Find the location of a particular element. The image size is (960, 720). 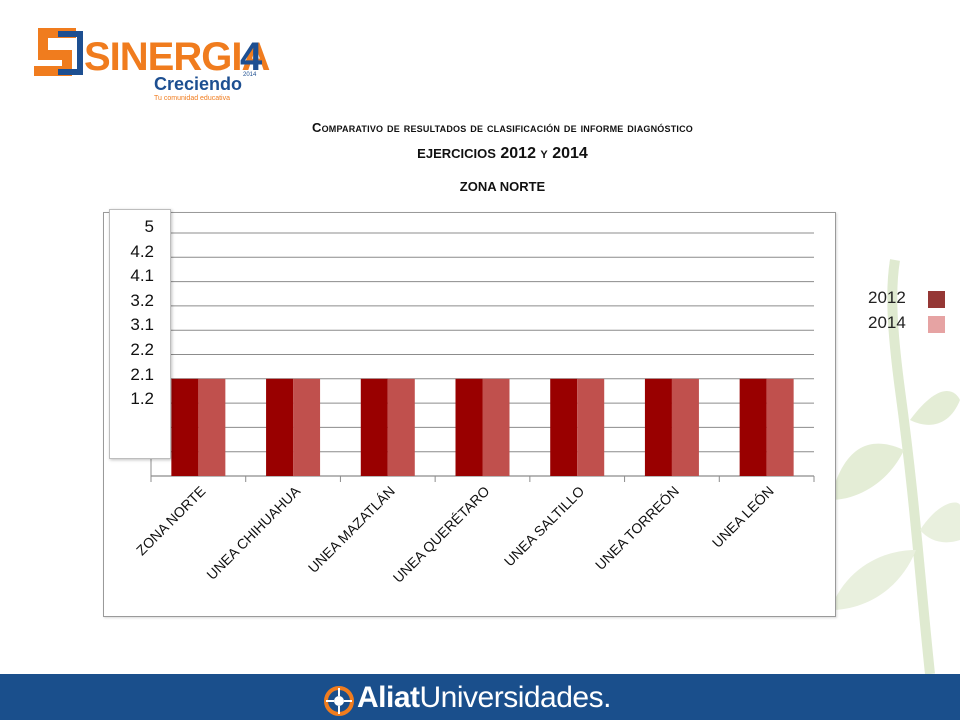

legend-label: 2014 is located at coordinates (887, 322).